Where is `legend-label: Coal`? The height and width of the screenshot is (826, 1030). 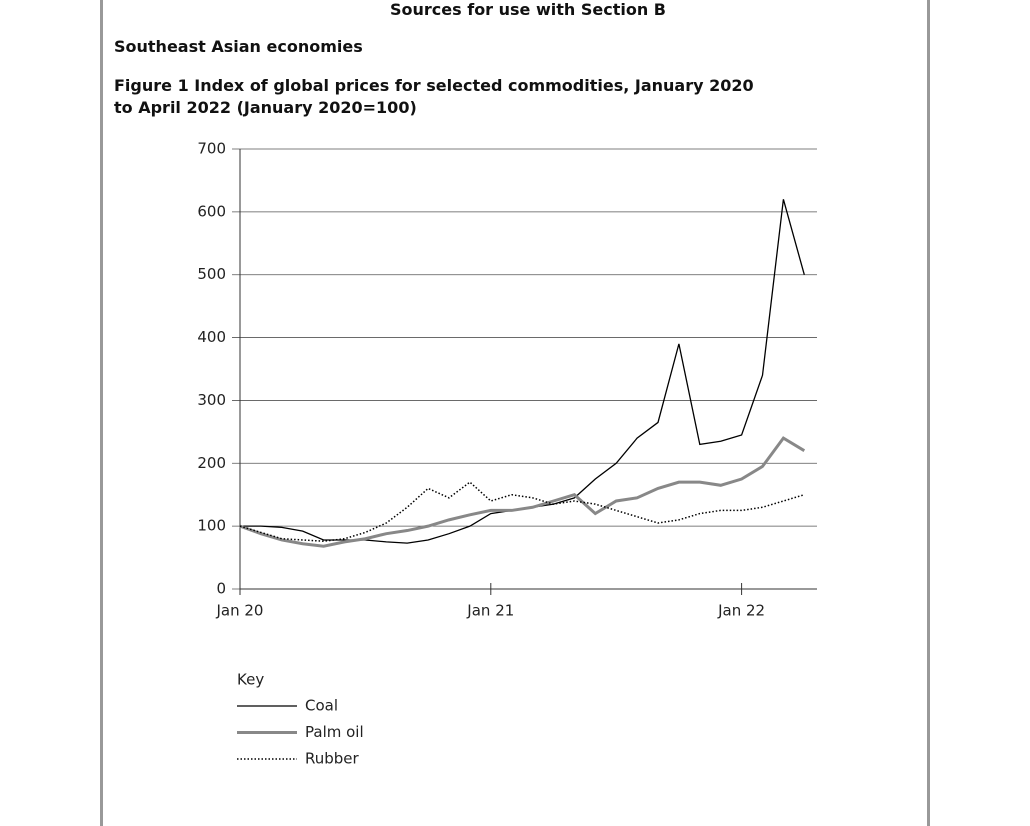
legend-label: Coal is located at coordinates (321, 706).